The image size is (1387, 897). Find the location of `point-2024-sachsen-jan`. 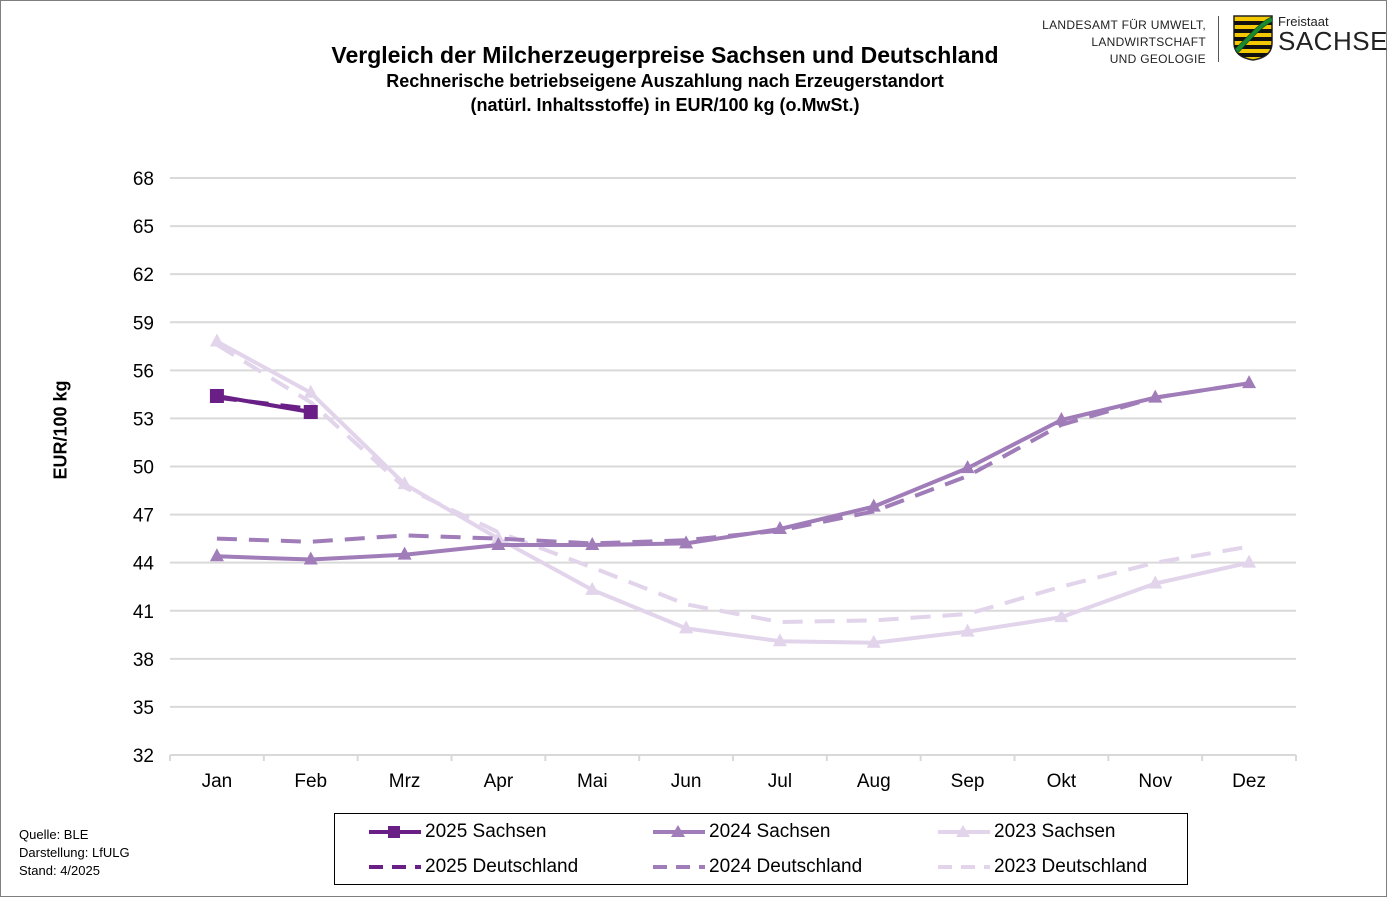

point-2024-sachsen-jan is located at coordinates (216, 555).